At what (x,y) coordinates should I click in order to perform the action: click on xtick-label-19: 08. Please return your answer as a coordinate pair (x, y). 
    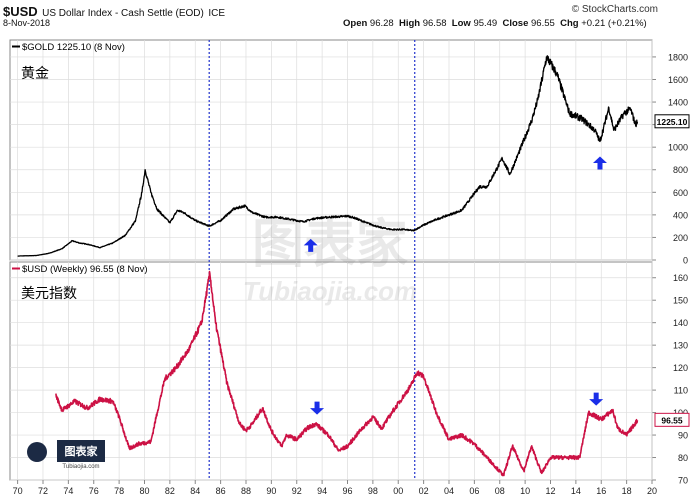
    Looking at the image, I should click on (500, 491).